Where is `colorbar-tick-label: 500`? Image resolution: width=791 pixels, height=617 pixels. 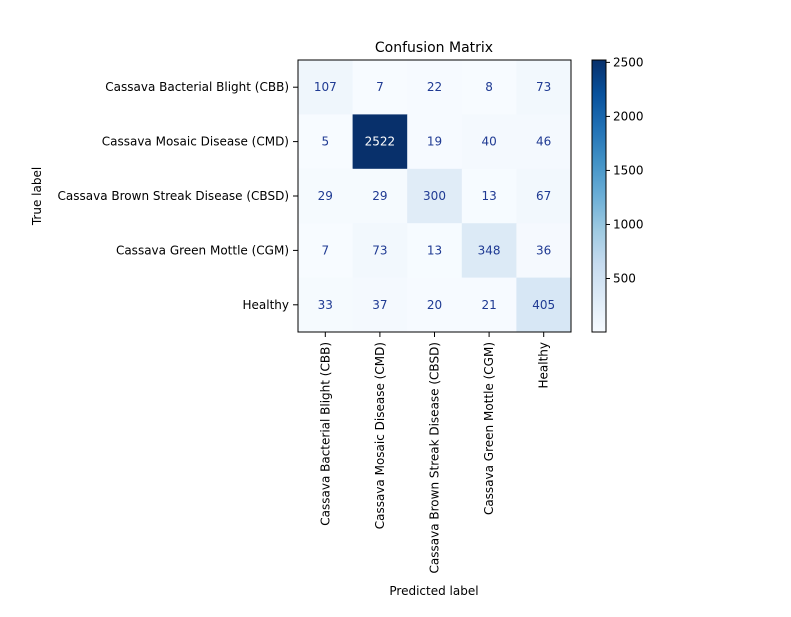 colorbar-tick-label: 500 is located at coordinates (624, 279).